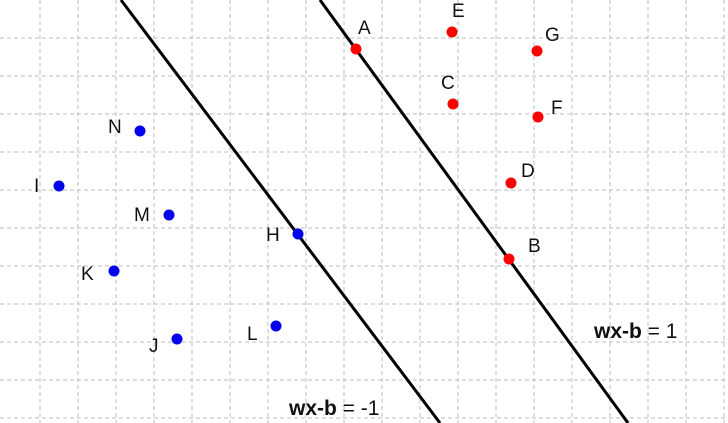 The width and height of the screenshot is (728, 423). What do you see at coordinates (511, 183) in the screenshot?
I see `point-d-dot` at bounding box center [511, 183].